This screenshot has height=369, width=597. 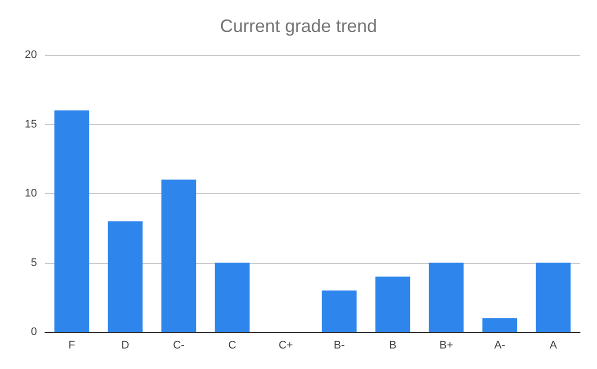 I want to click on y-tick-label: 10, so click(x=30, y=194).